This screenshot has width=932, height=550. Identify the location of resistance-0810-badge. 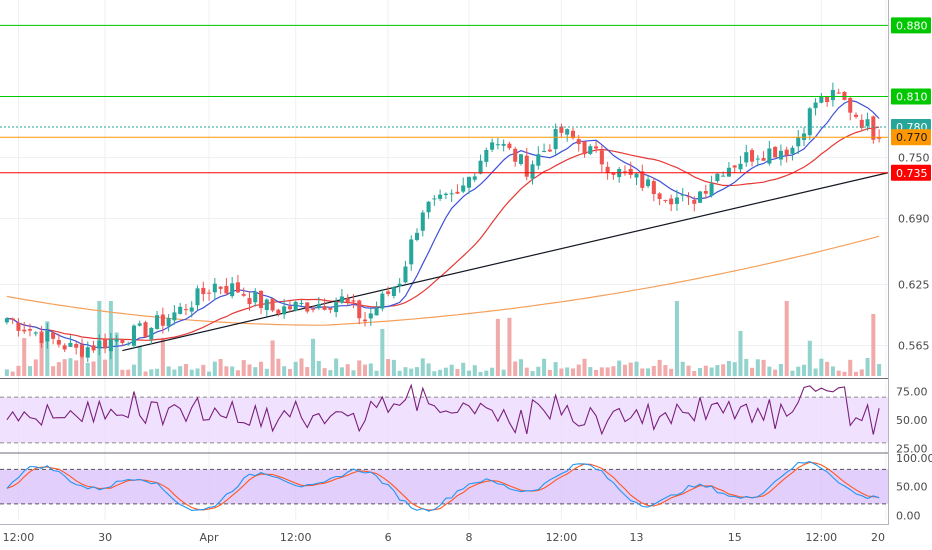
(911, 96).